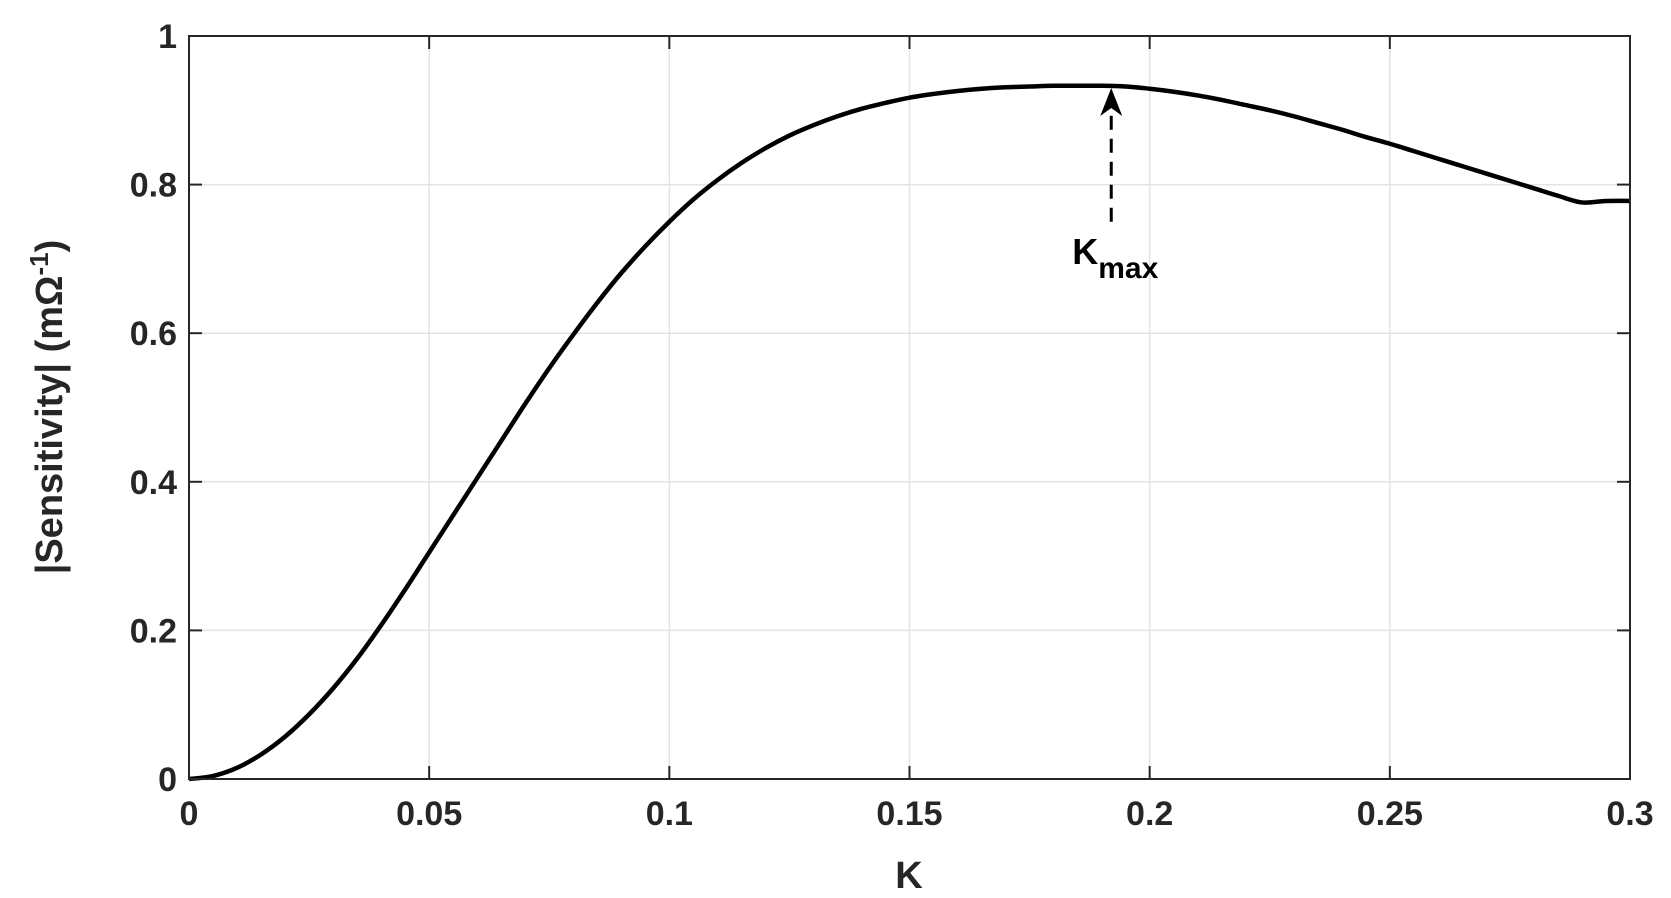 The image size is (1671, 898). I want to click on kmax-arrow-head, so click(1111, 102).